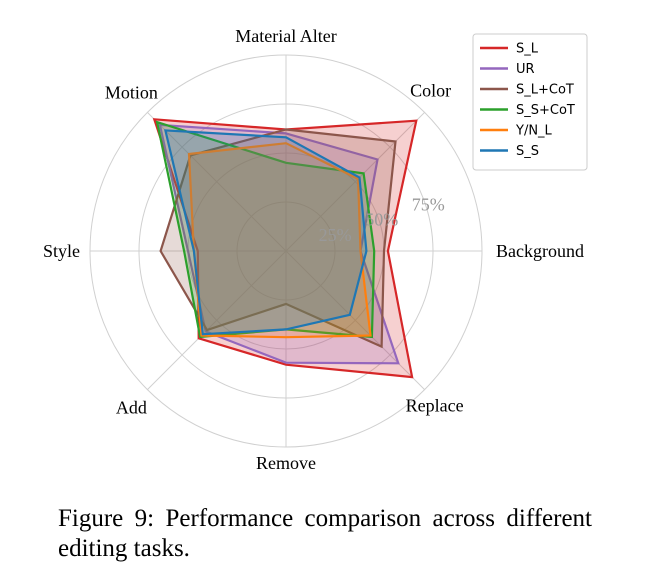 This screenshot has width=658, height=574. Describe the element at coordinates (61, 251) in the screenshot. I see `axis-label: Style` at that location.